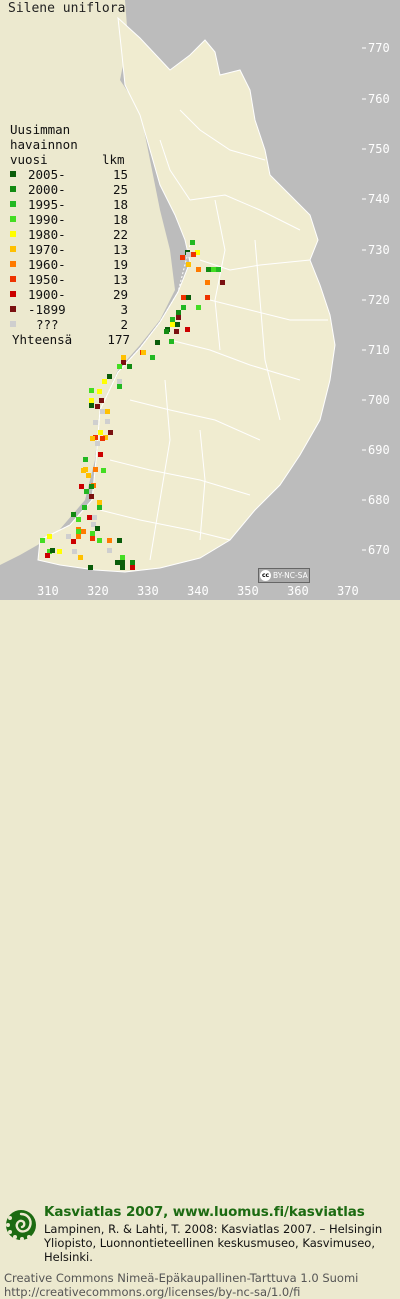 The image size is (400, 1299). What do you see at coordinates (379, 350) in the screenshot?
I see `y-tick-label: 710` at bounding box center [379, 350].